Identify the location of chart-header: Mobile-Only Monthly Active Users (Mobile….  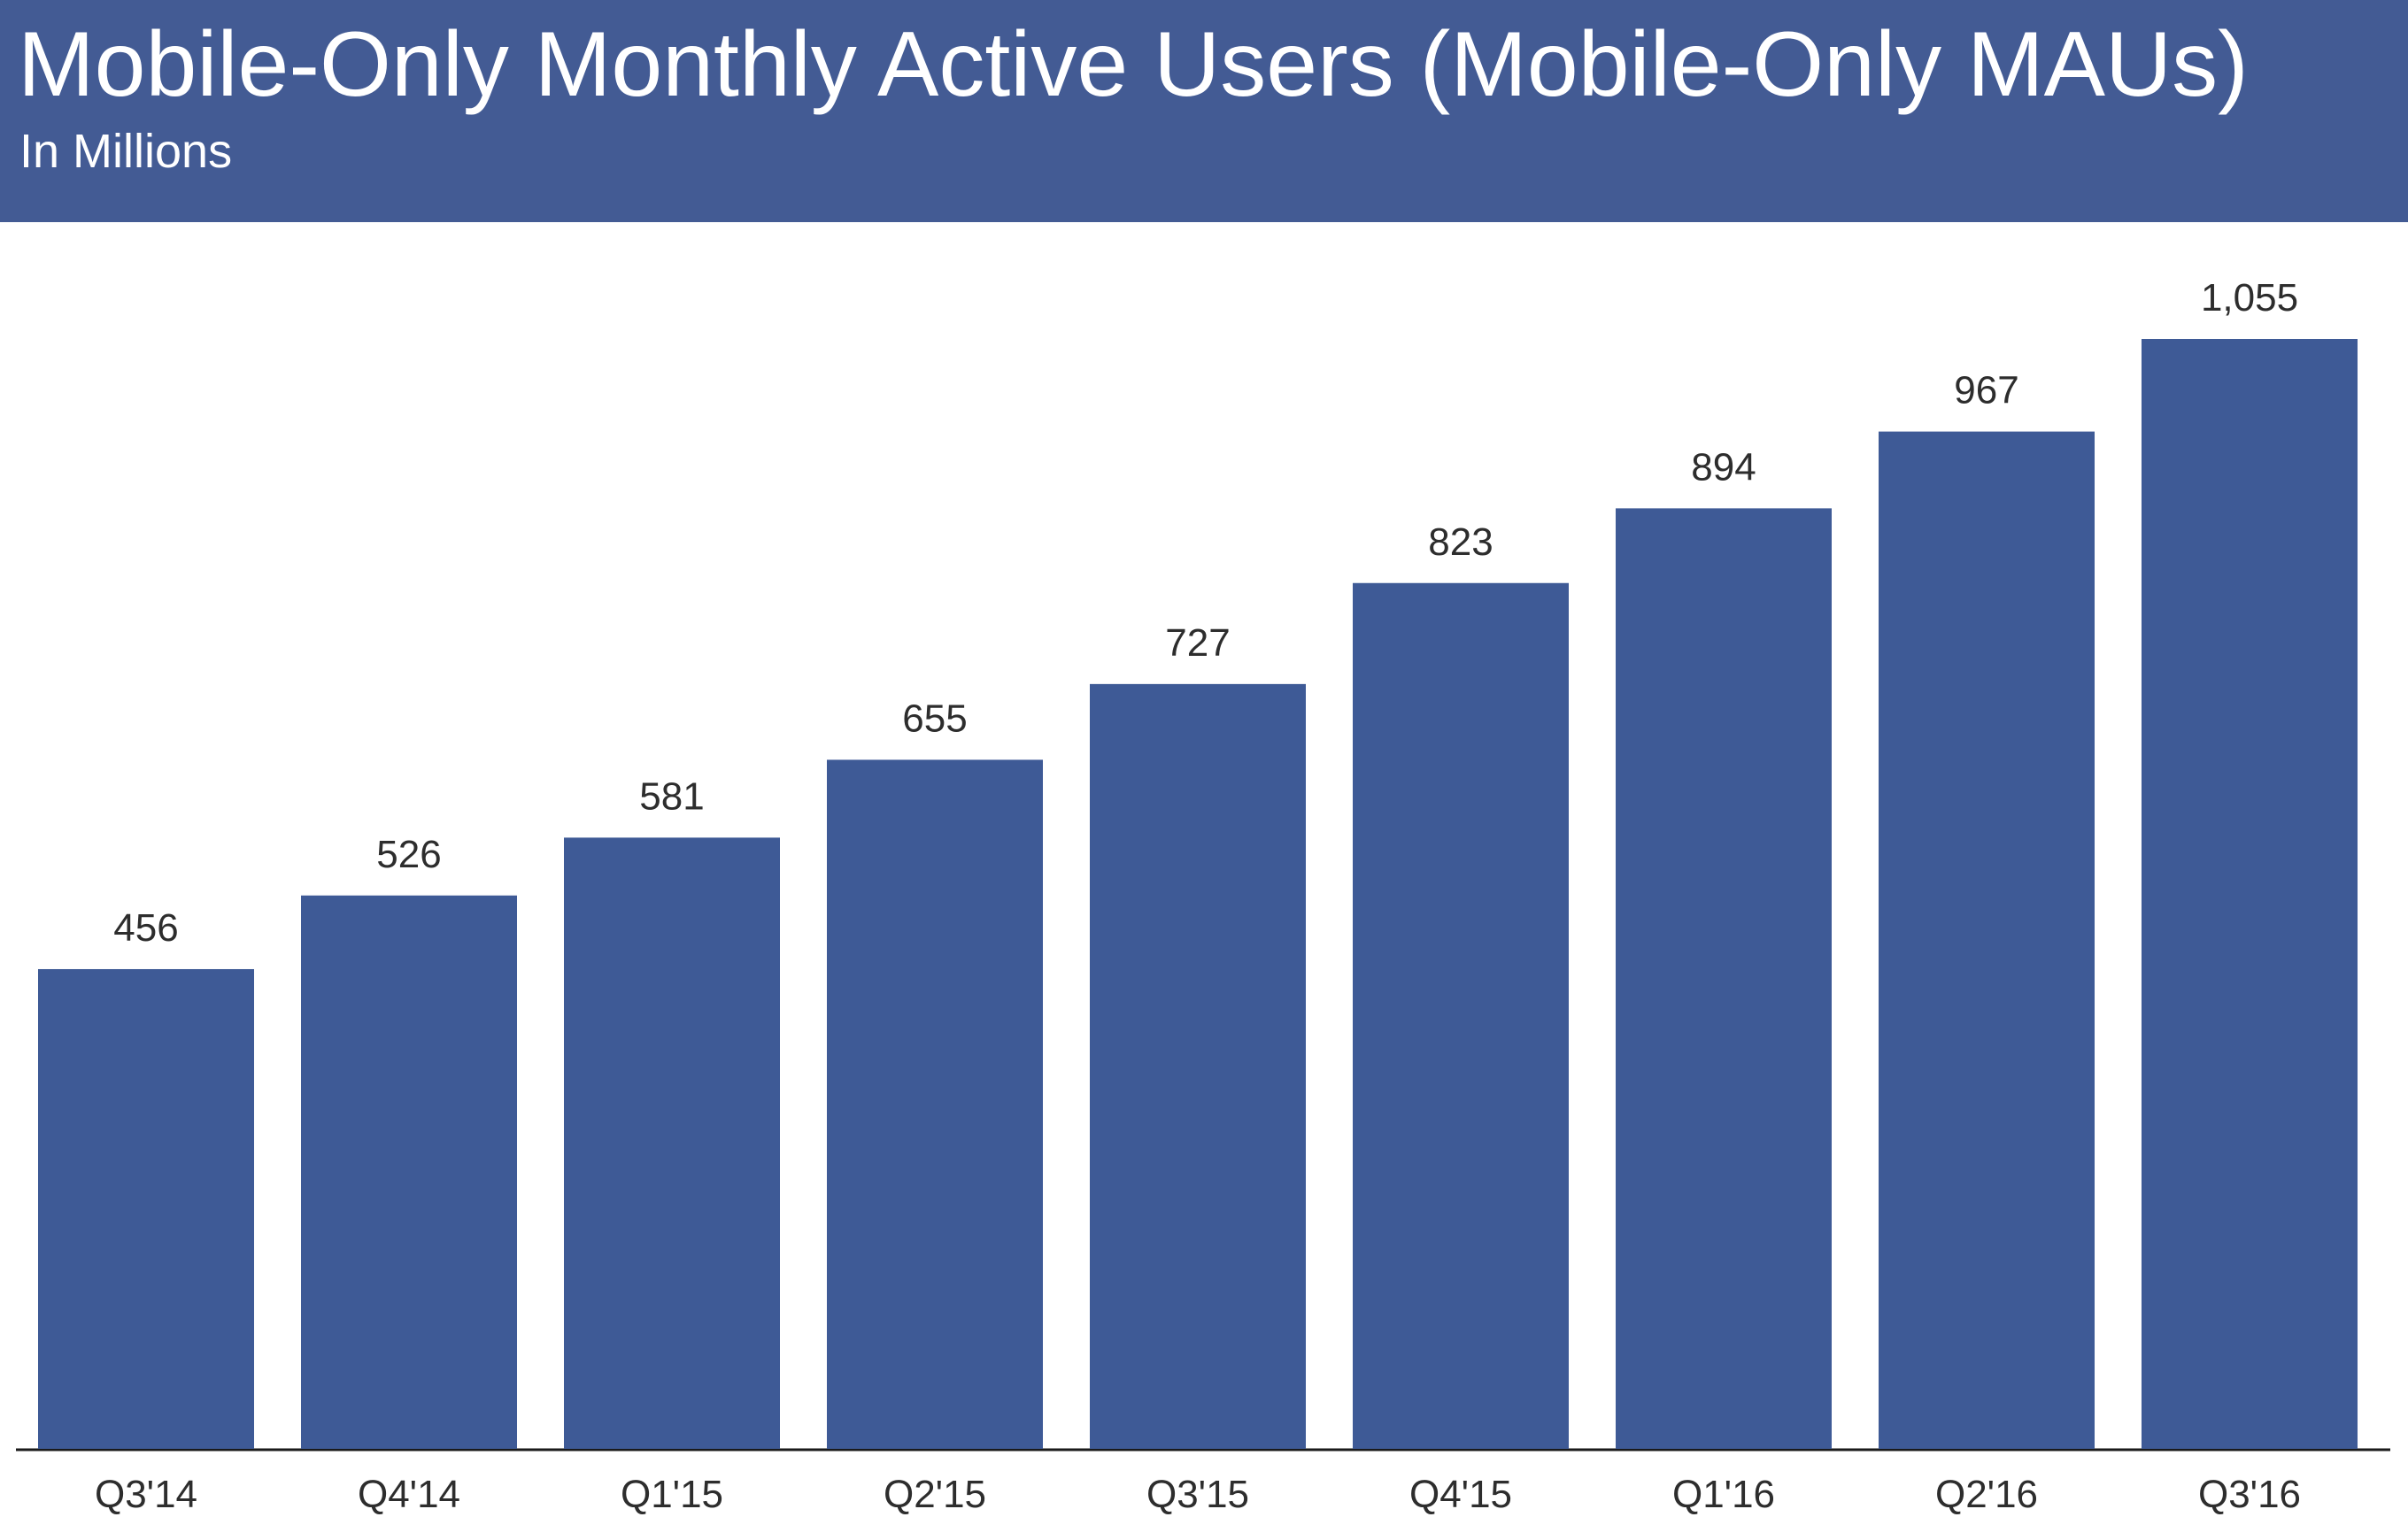
(1204, 111).